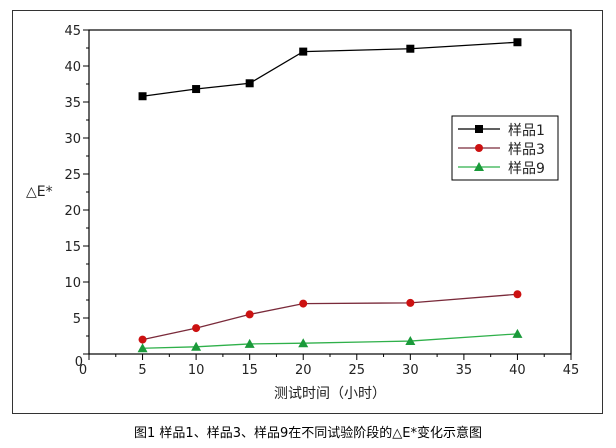 This screenshot has width=616, height=448. What do you see at coordinates (330, 394) in the screenshot?
I see `x-axis-label: 测试时间（小时）` at bounding box center [330, 394].